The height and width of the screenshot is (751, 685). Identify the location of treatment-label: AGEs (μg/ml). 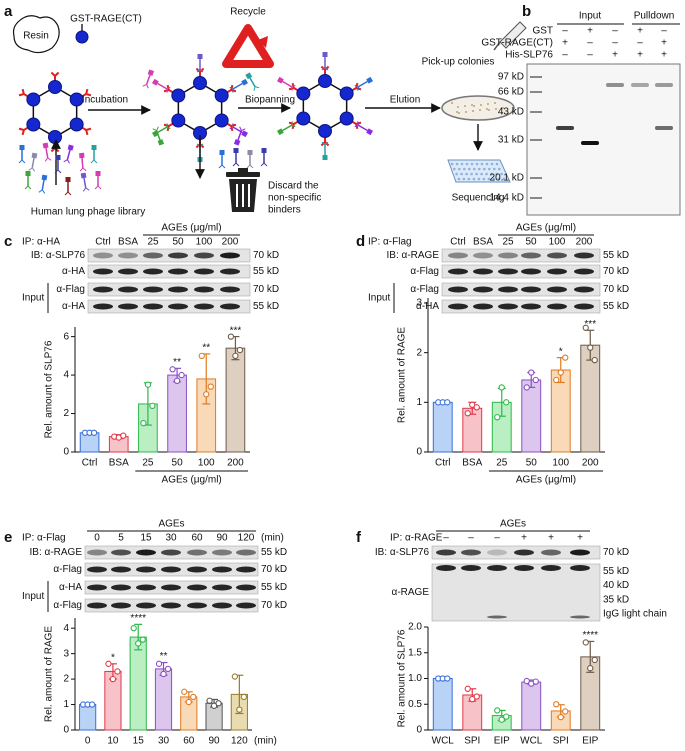
(546, 228).